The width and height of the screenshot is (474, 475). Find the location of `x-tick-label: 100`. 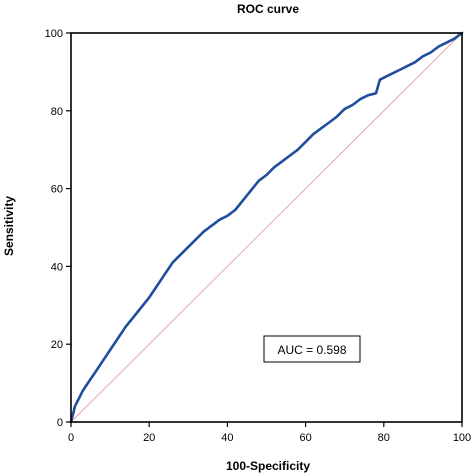

x-tick-label: 100 is located at coordinates (462, 438).